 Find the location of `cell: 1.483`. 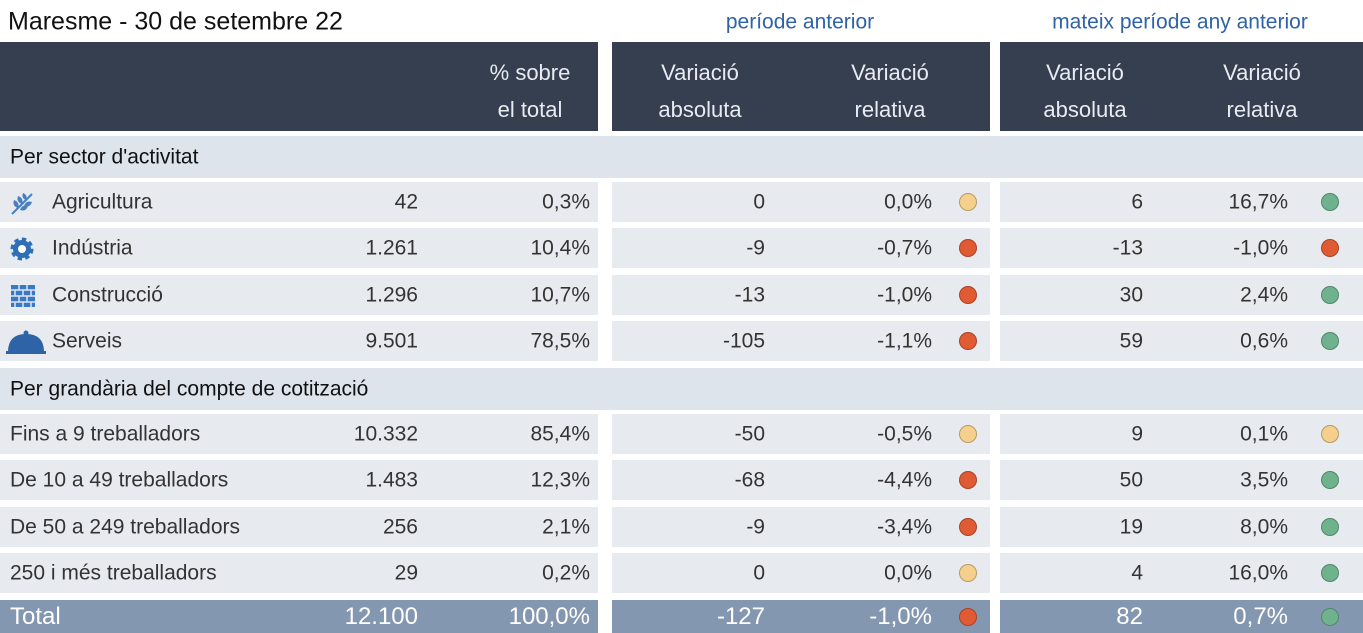

cell: 1.483 is located at coordinates (391, 480).